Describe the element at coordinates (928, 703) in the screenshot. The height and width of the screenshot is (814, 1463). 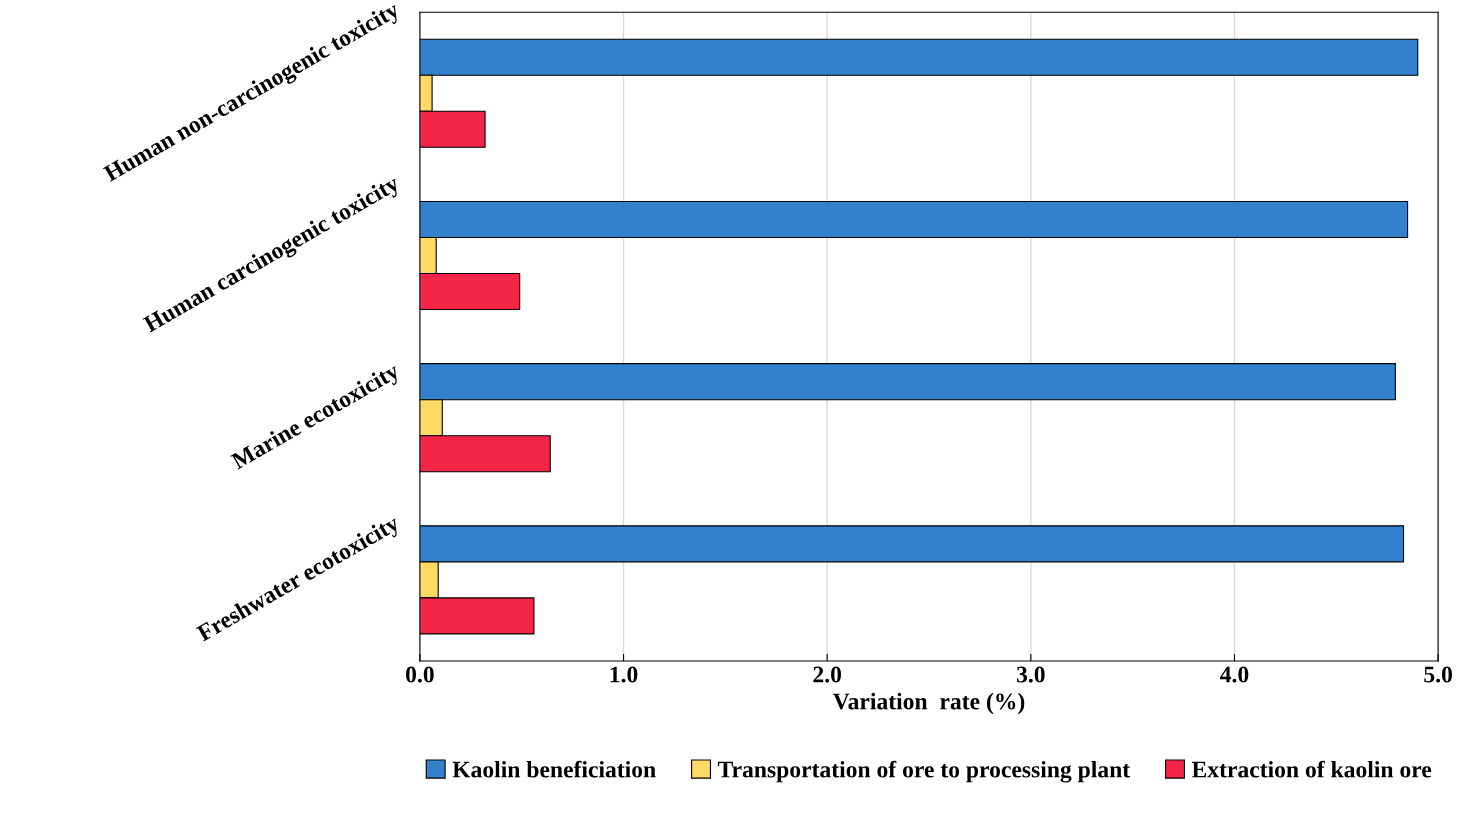
I see `x-axis-title: Variation rate (%)` at that location.